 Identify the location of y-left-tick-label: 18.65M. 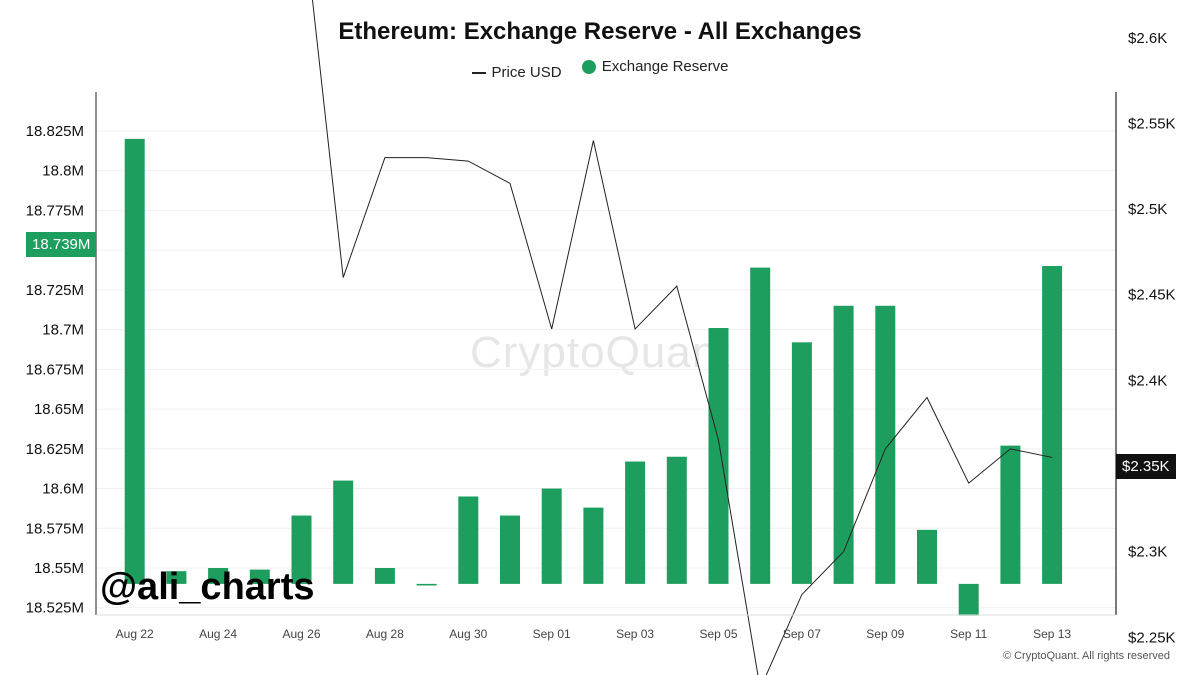
(59, 409).